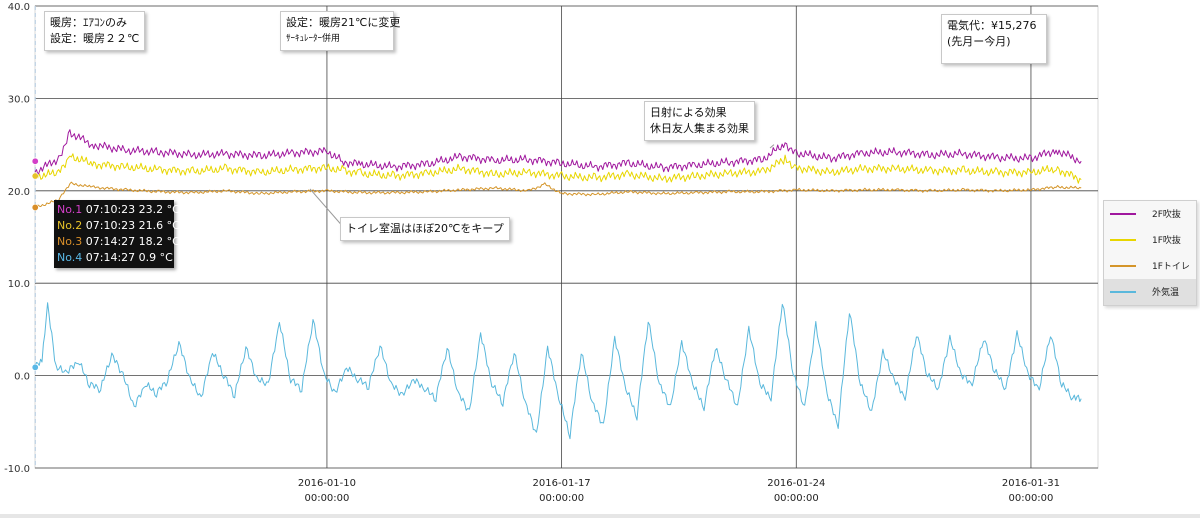 Image resolution: width=1200 pixels, height=518 pixels. Describe the element at coordinates (19, 99) in the screenshot. I see `y-tick-label: 30.0` at that location.